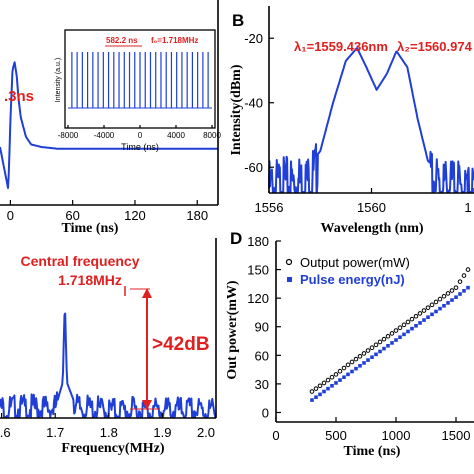  Describe the element at coordinates (264, 327) in the screenshot. I see `panel-d-y-ticks: 0 30 60 90 120 150 180` at that location.